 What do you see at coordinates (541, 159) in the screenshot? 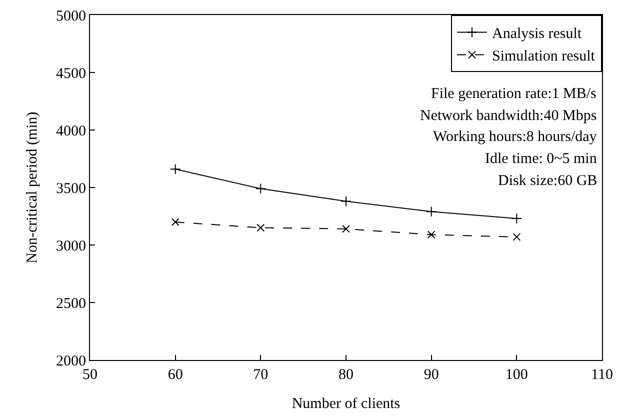
I see `annotation: Idle time: 0~5 min` at bounding box center [541, 159].